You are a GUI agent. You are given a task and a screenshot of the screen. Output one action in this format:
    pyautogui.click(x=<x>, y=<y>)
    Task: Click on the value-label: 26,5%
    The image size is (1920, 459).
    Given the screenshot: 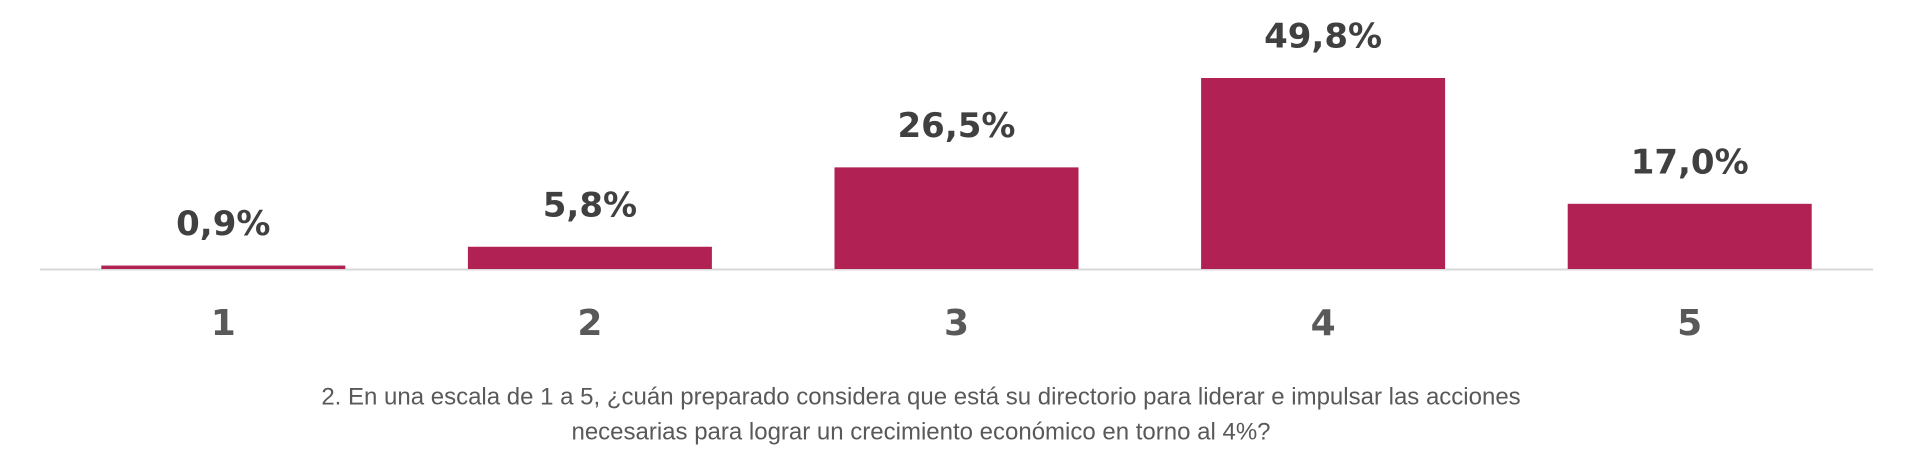 What is the action you would take?
    pyautogui.click(x=957, y=126)
    